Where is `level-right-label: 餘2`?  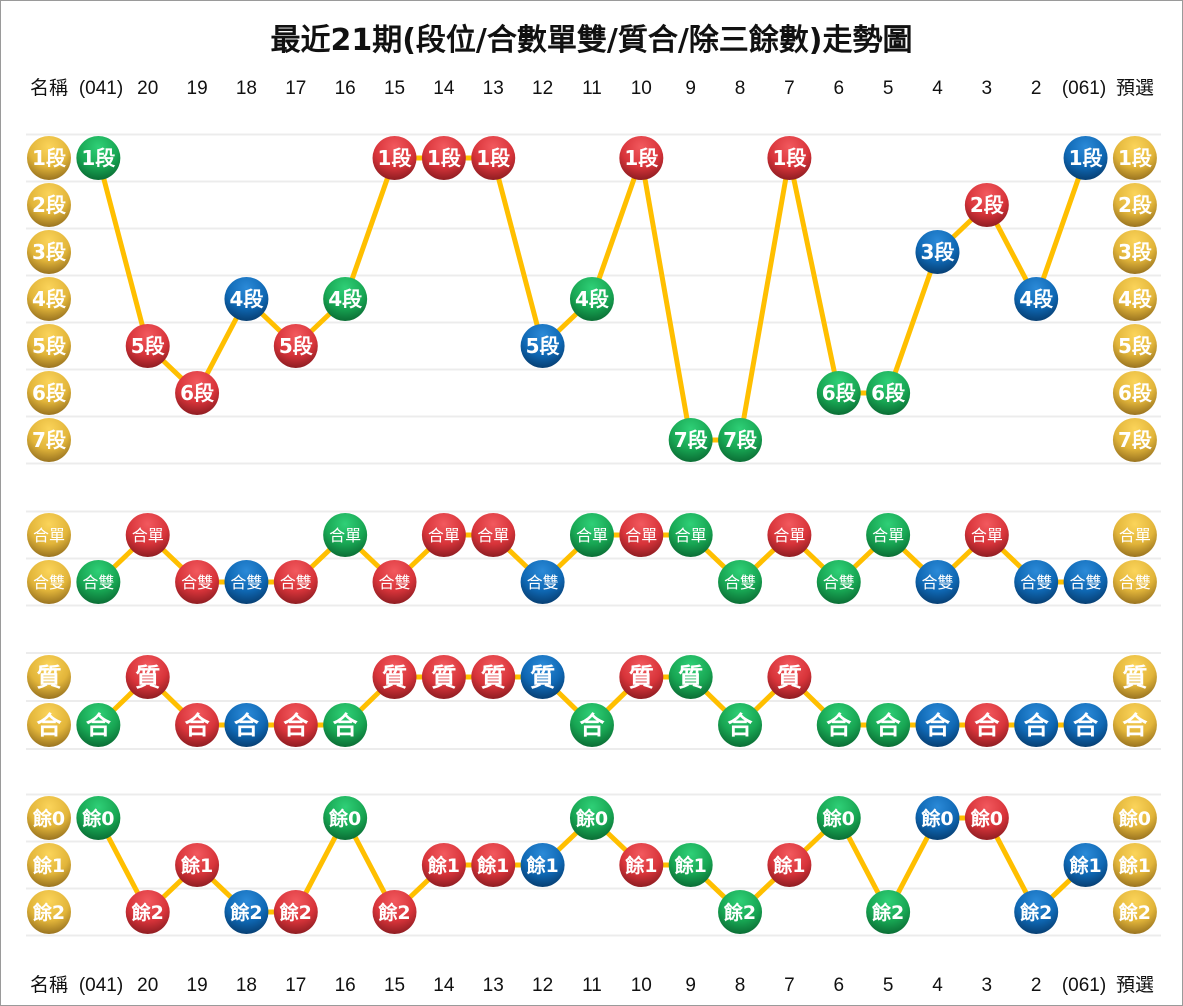 level-right-label: 餘2 is located at coordinates (1135, 912).